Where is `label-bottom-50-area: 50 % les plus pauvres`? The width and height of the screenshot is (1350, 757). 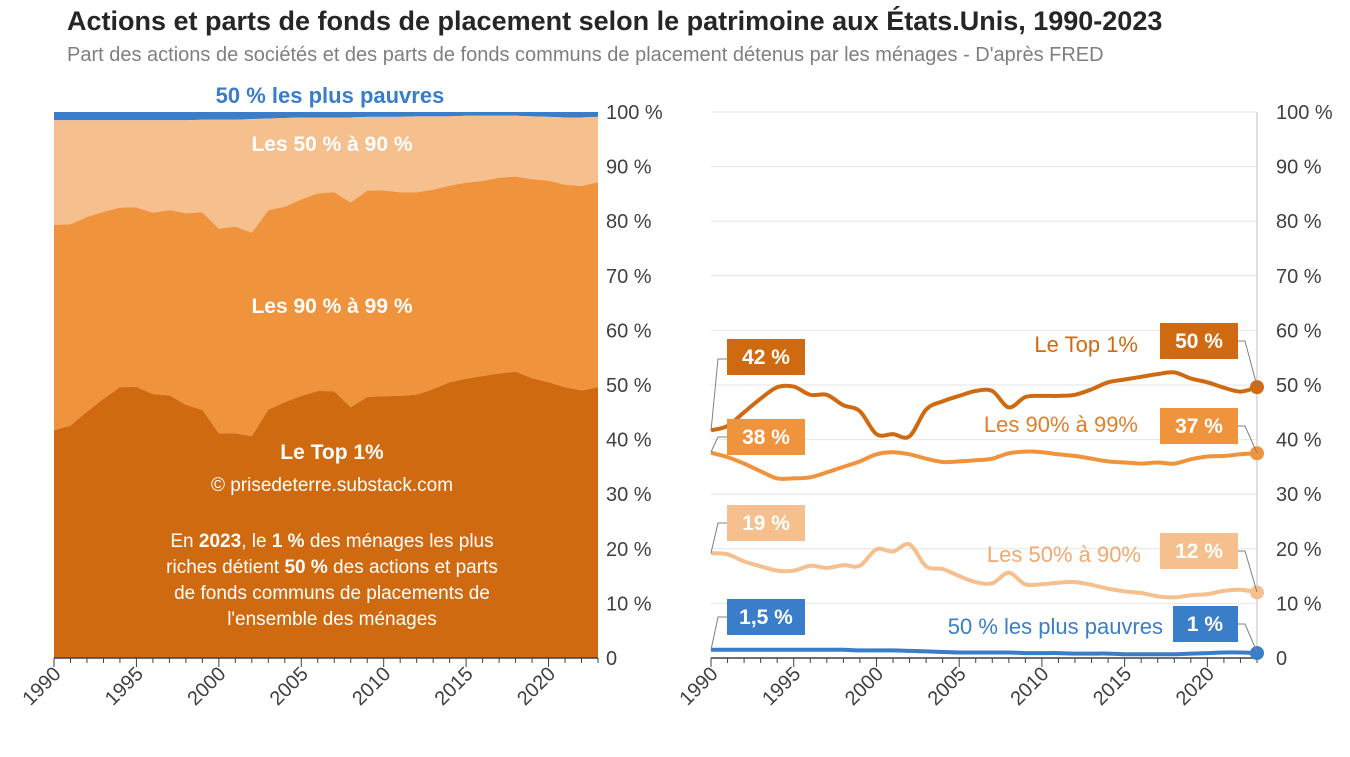
label-bottom-50-area: 50 % les plus pauvres is located at coordinates (330, 95).